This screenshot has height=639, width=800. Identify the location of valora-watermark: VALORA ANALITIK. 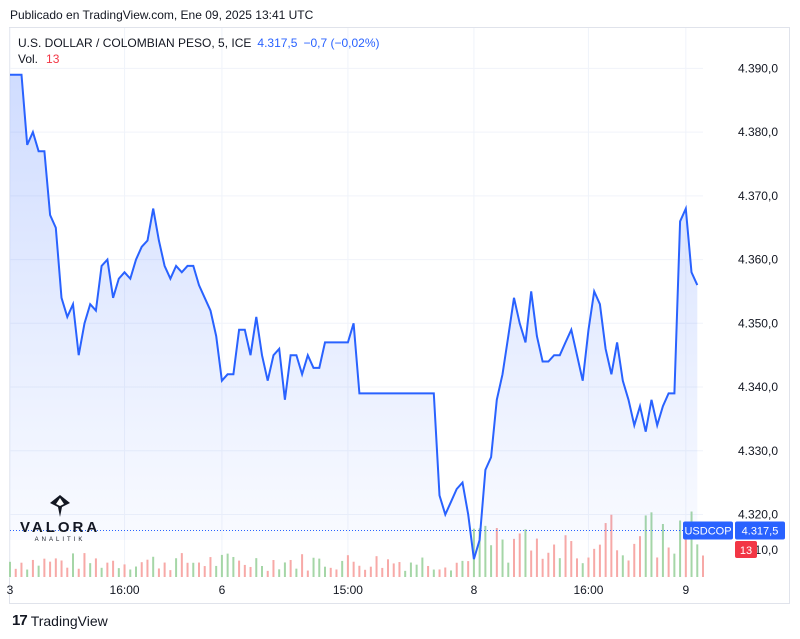
(60, 519).